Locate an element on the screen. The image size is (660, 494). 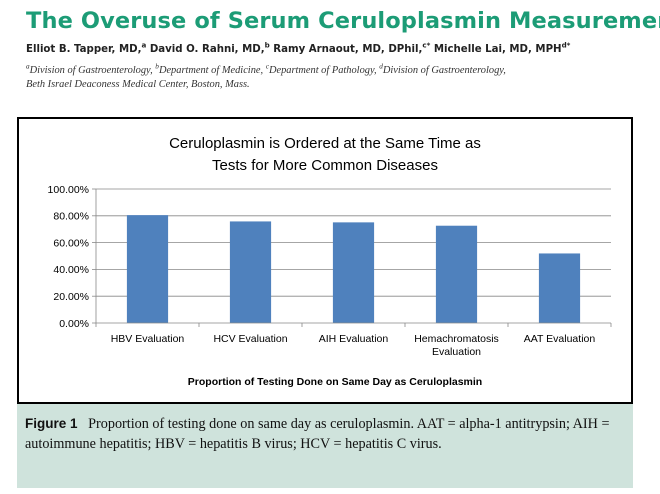
author-name: Elliot B. Tapper, MD, is located at coordinates (84, 49).